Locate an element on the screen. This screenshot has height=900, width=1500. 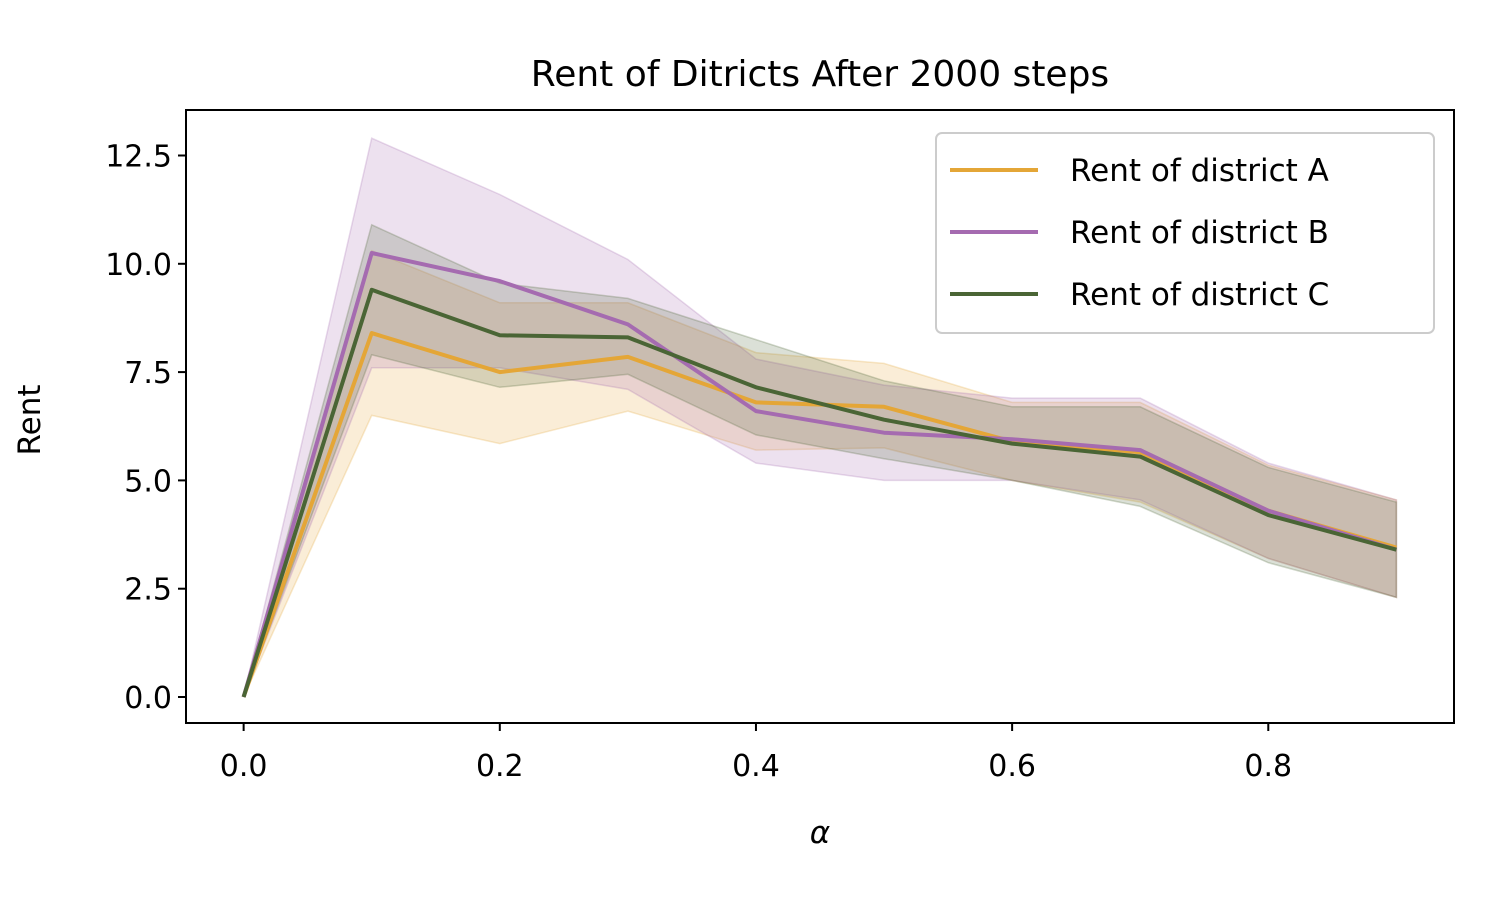
y-tick-label: 10.0 is located at coordinates (138, 265).